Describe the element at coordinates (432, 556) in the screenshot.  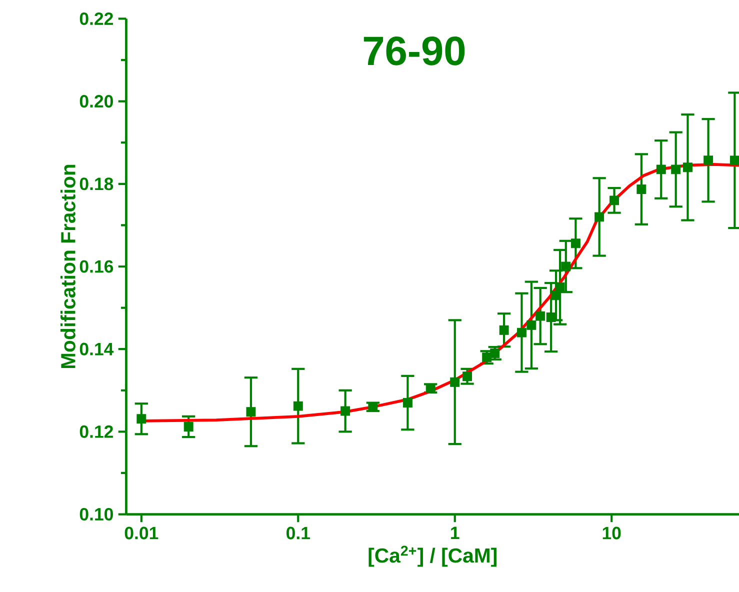
I see `x-axis-title: [Ca$^{2+}$] / [CaM]` at that location.